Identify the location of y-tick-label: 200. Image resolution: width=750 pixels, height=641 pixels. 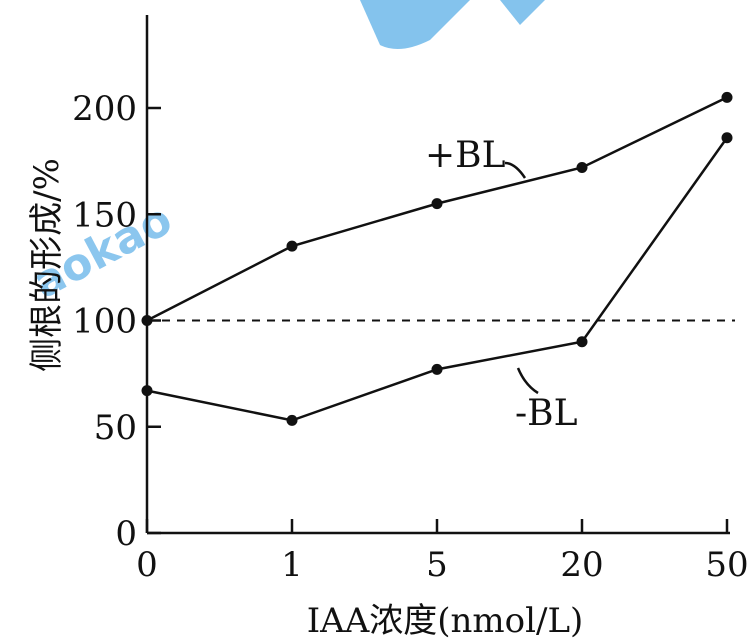
(104, 109).